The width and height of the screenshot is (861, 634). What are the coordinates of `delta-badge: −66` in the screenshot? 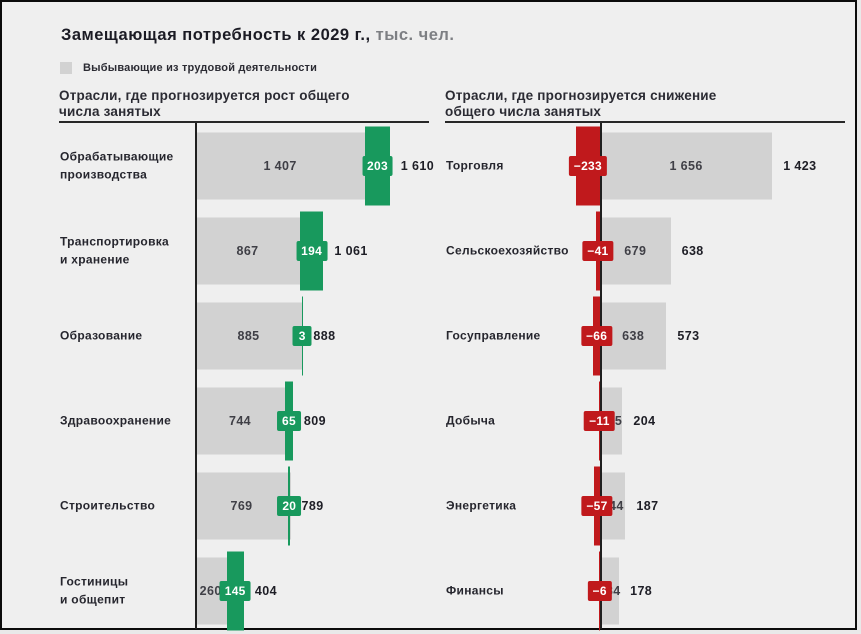 It's located at (596, 335).